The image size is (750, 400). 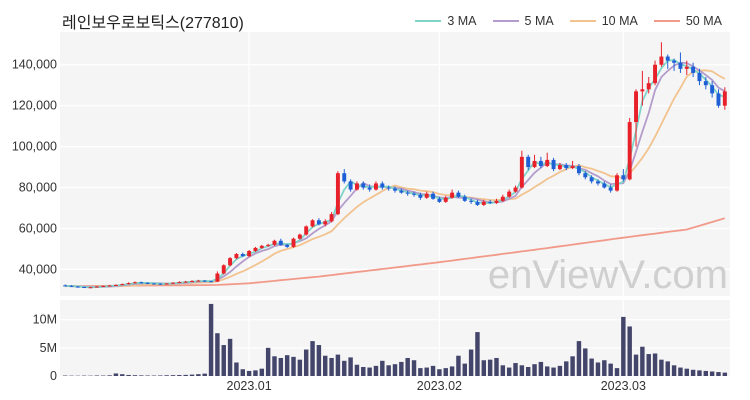 What do you see at coordinates (505, 21) in the screenshot?
I see `legend-swatch-5ma` at bounding box center [505, 21].